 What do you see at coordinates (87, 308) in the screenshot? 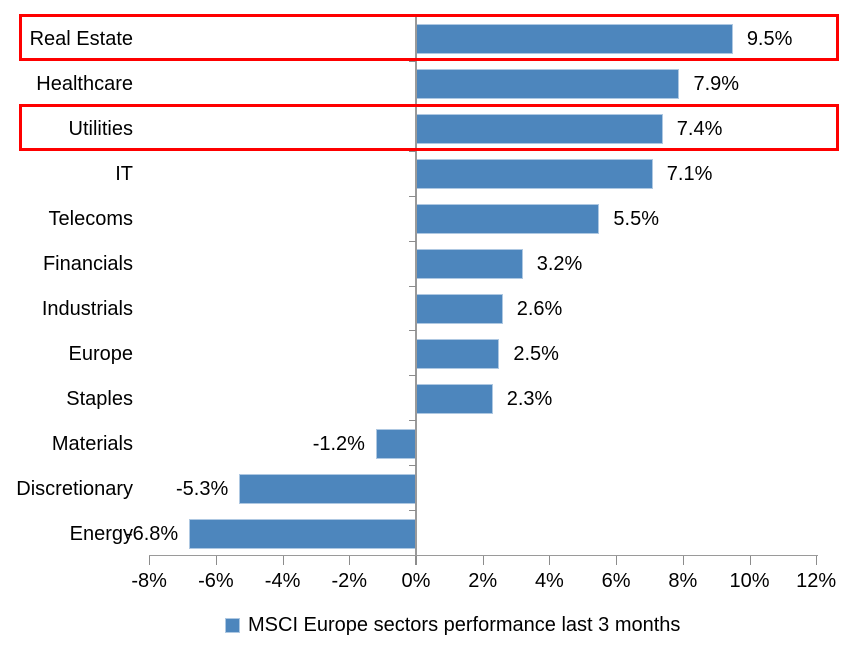
I see `category-label: Industrials` at bounding box center [87, 308].